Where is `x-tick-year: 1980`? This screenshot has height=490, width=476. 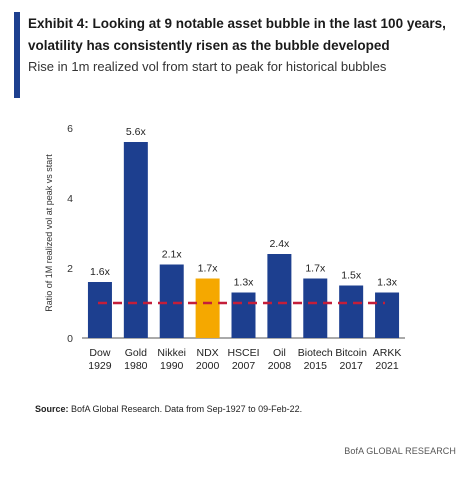
x-tick-year: 1980 is located at coordinates (136, 366).